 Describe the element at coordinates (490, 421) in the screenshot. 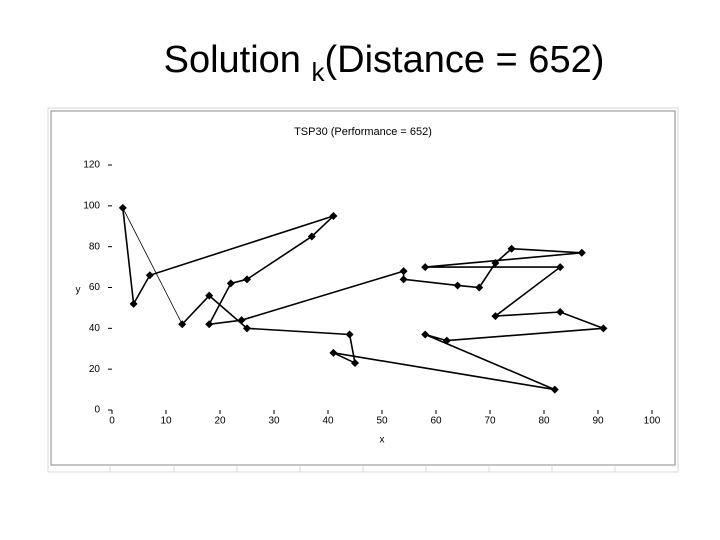

I see `x-tick-label: 70` at that location.